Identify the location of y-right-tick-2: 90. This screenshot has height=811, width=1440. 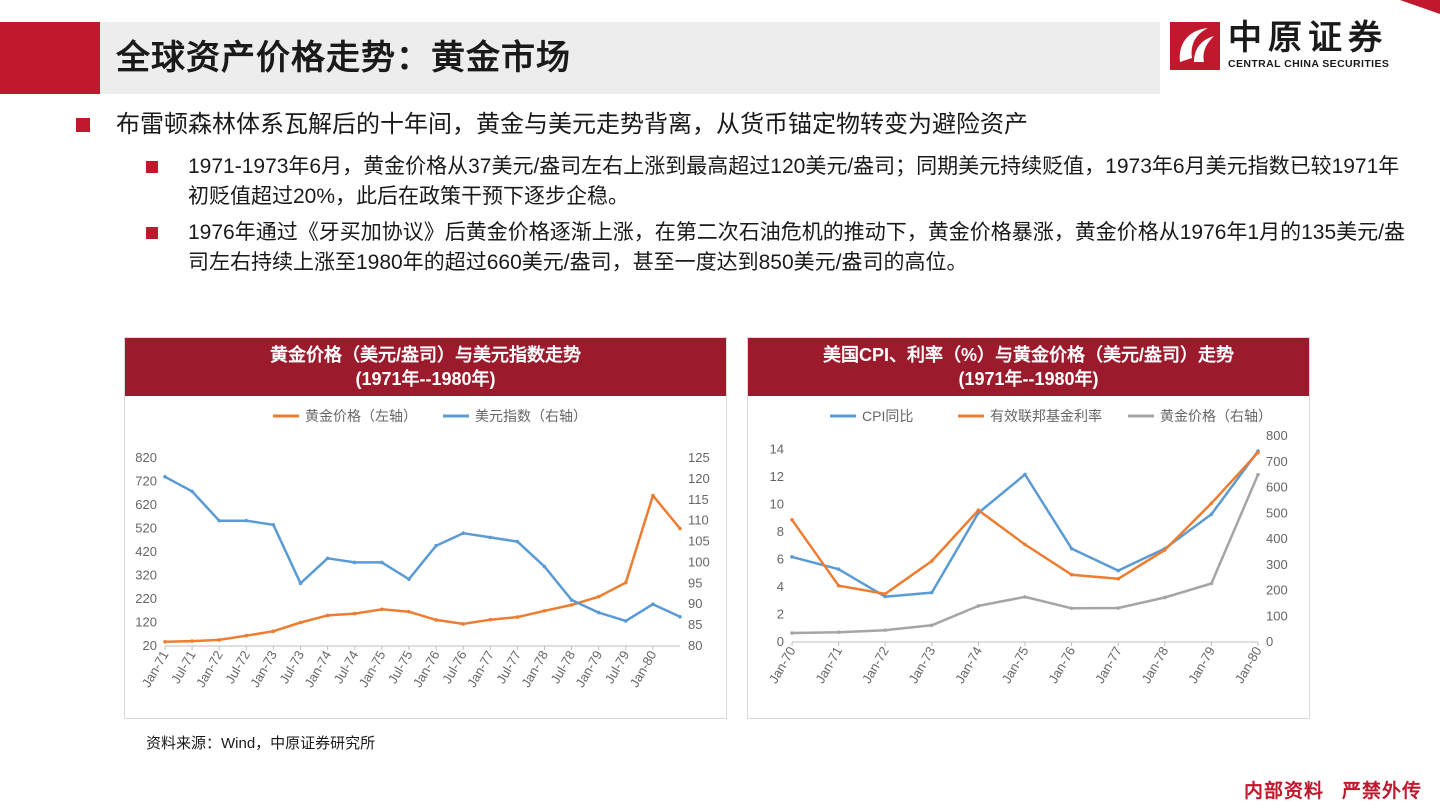
(695, 603).